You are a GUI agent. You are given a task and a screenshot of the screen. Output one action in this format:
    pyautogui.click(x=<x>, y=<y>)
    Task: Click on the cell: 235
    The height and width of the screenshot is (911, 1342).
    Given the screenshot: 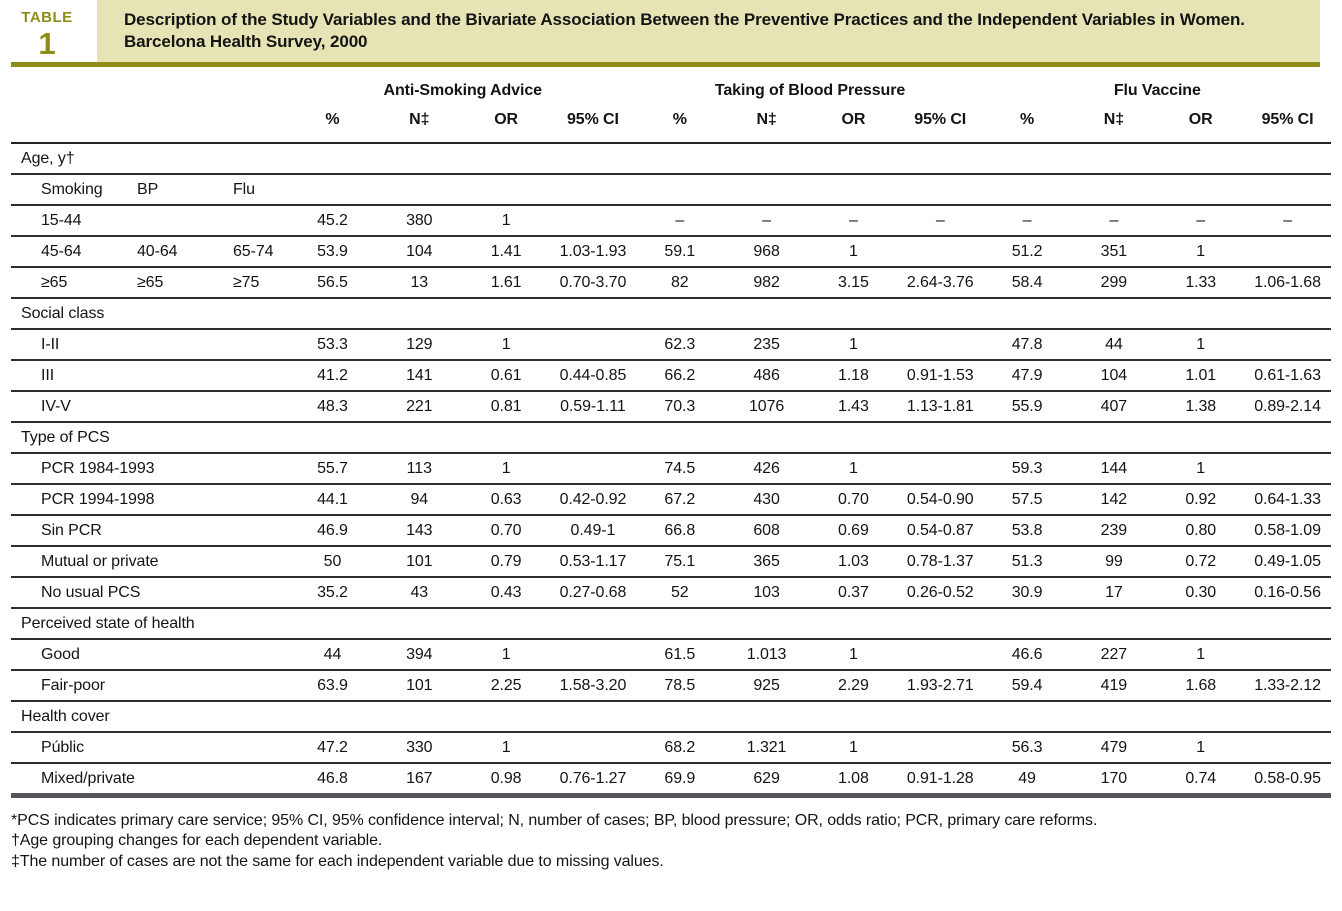 What is the action you would take?
    pyautogui.click(x=766, y=345)
    